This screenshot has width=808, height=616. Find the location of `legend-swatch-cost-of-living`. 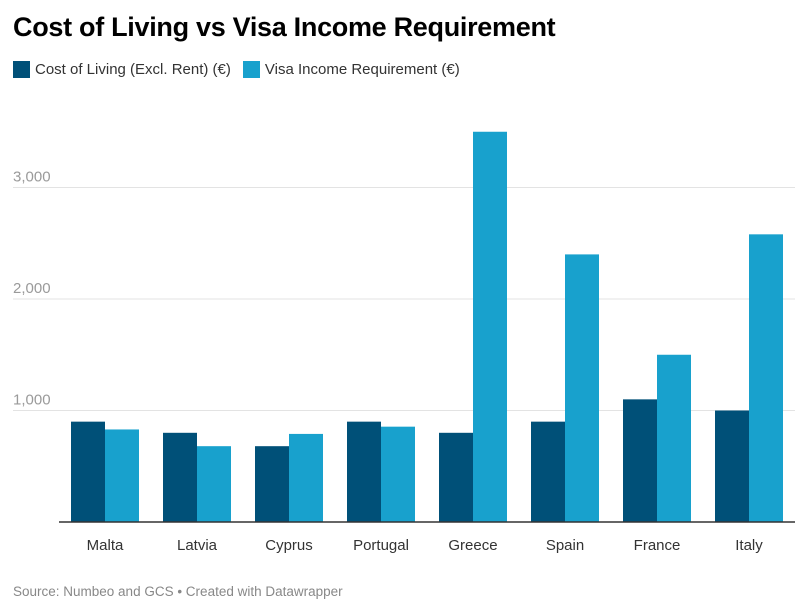

legend-swatch-cost-of-living is located at coordinates (21, 69).